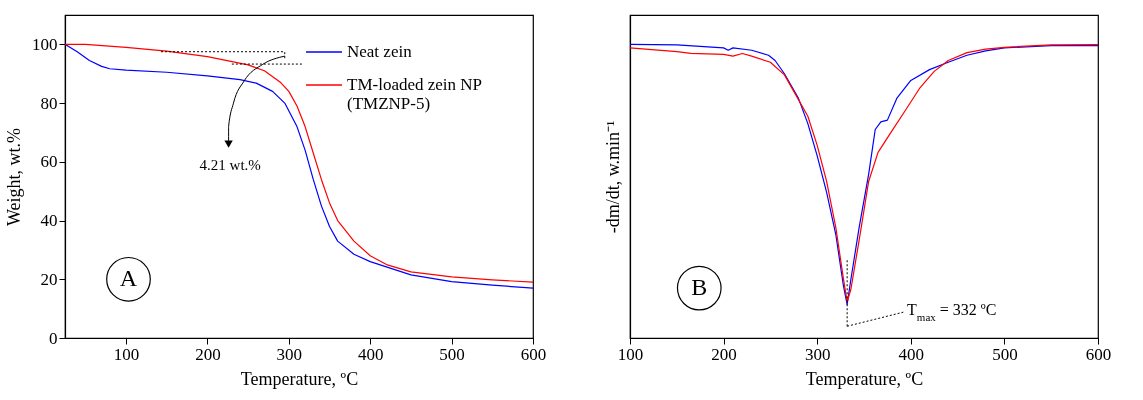  Describe the element at coordinates (415, 94) in the screenshot. I see `legend-label: TM-loaded zein NP (TMZNP-5)` at that location.